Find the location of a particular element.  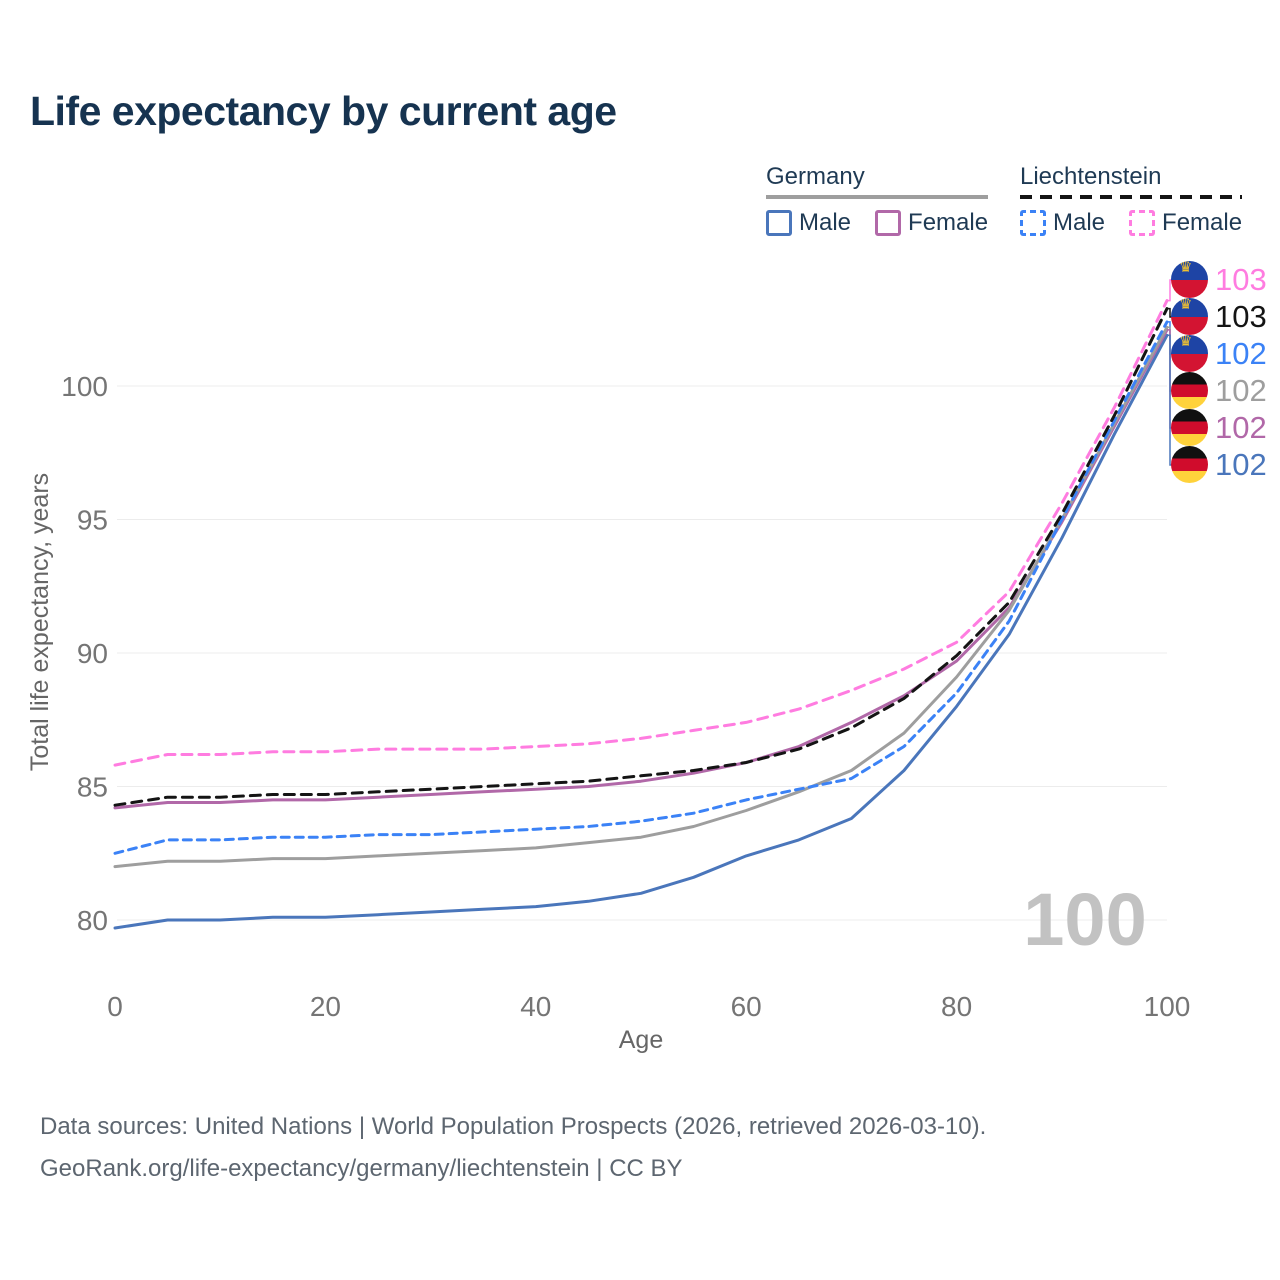

germany-line-style-swatch is located at coordinates (877, 197).